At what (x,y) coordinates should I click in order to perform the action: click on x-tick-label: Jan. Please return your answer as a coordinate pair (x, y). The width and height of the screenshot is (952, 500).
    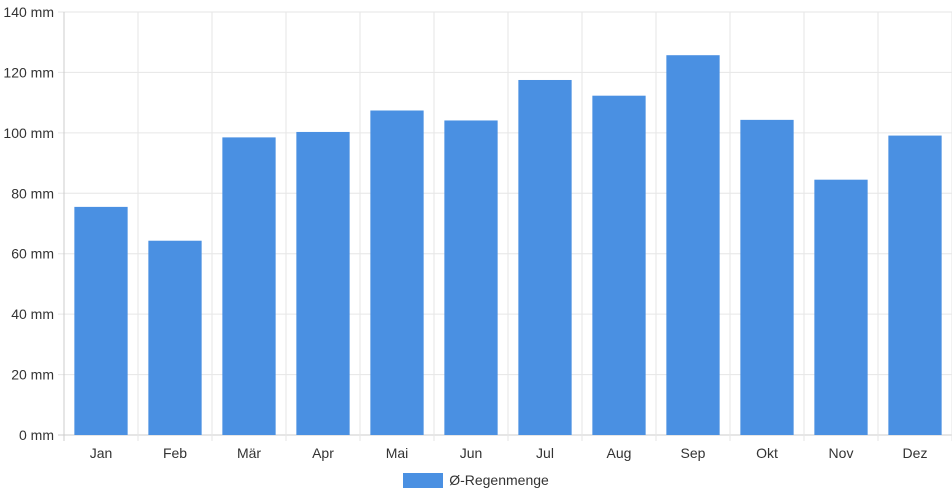
    Looking at the image, I should click on (101, 453).